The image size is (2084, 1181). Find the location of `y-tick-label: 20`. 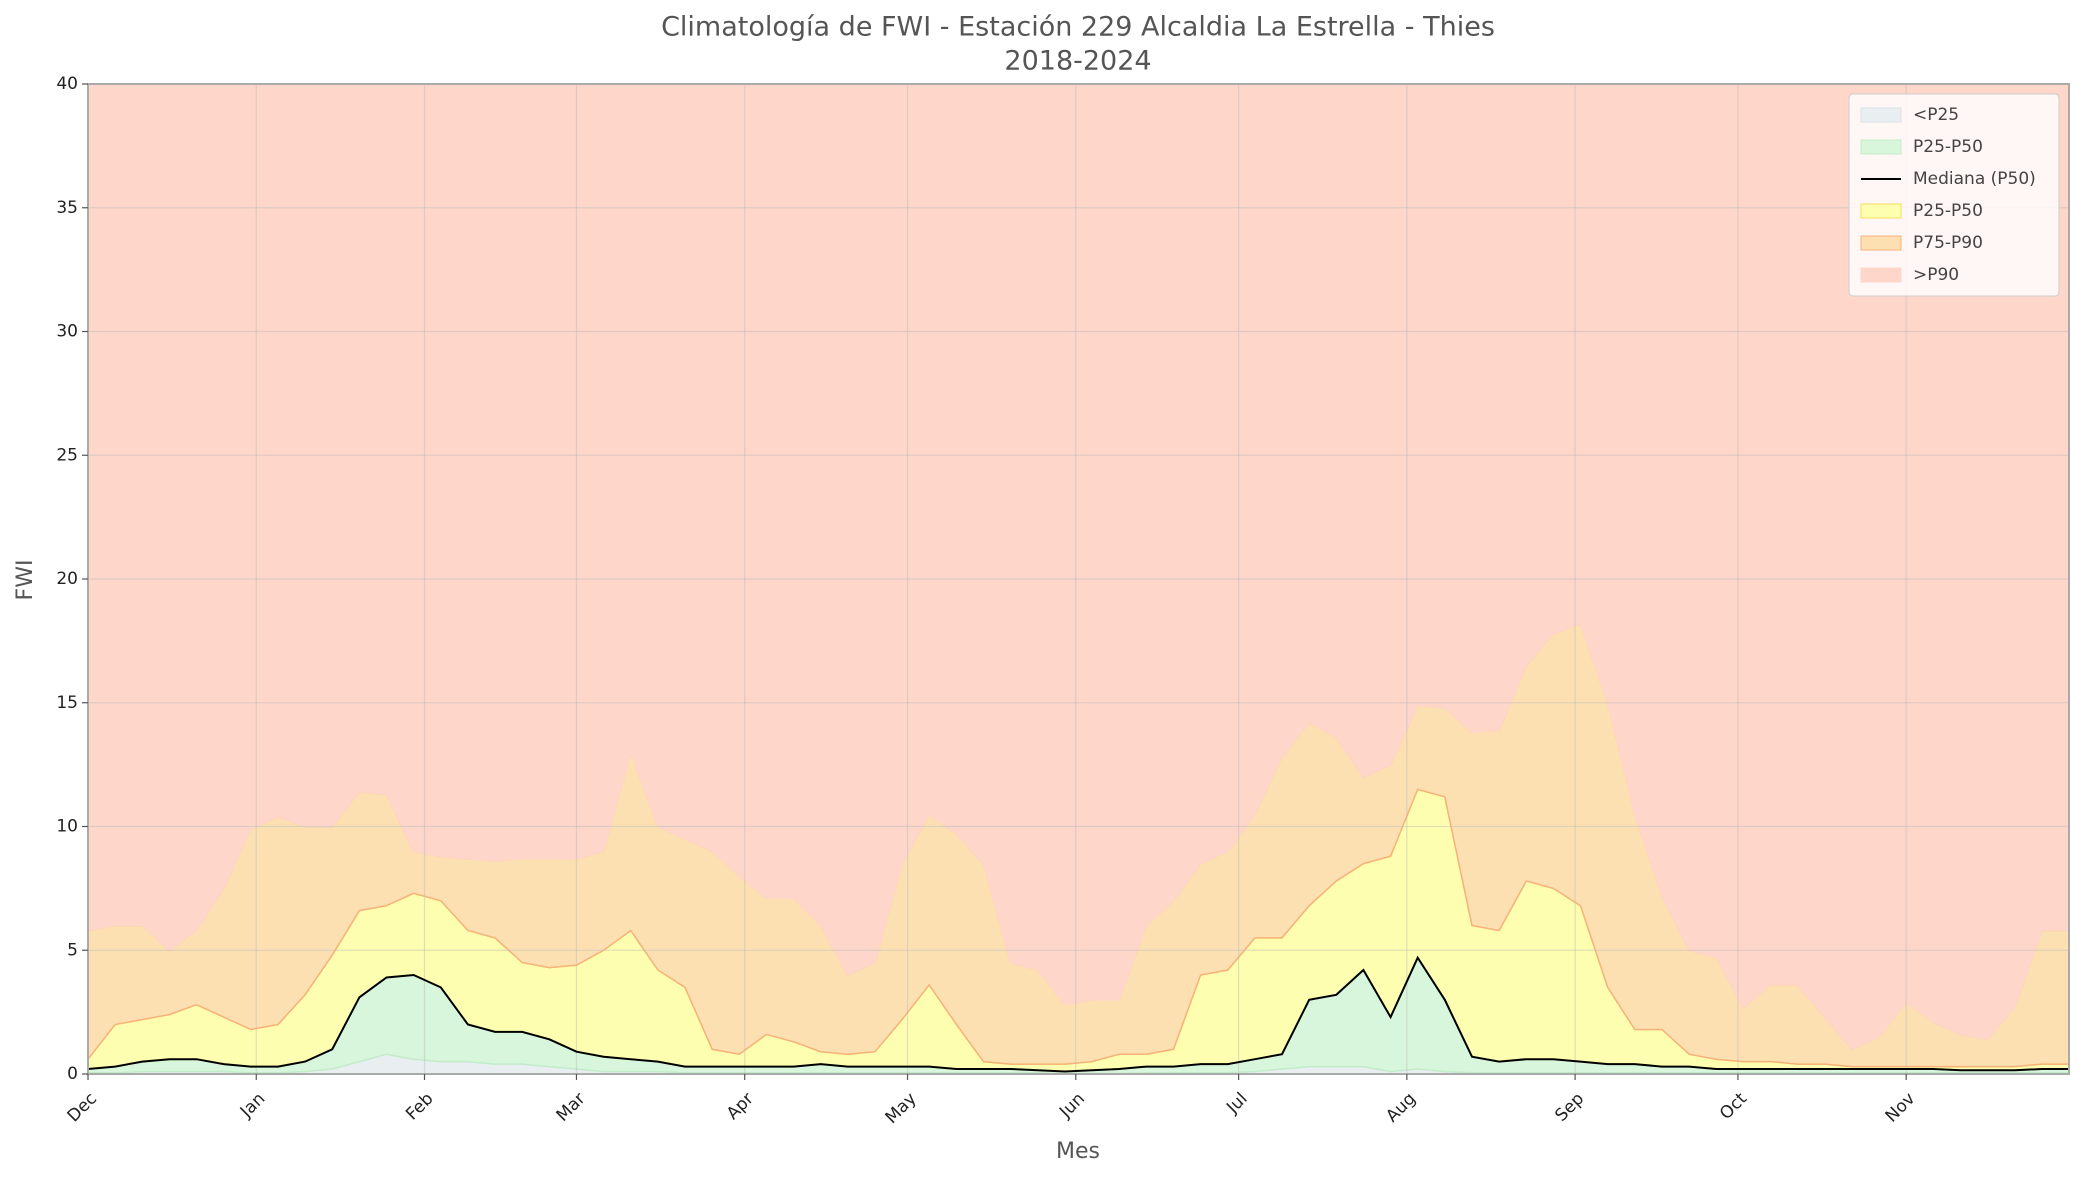

y-tick-label: 20 is located at coordinates (67, 579).